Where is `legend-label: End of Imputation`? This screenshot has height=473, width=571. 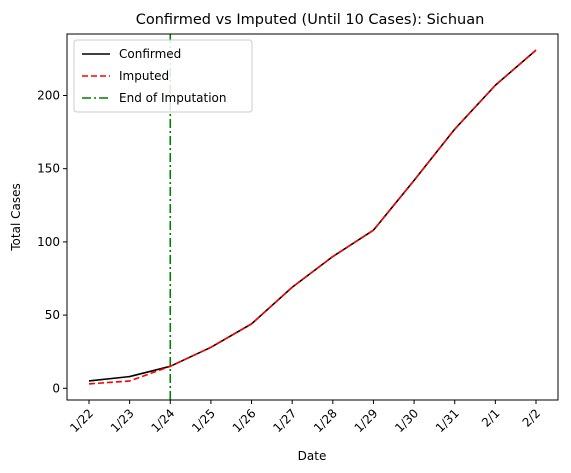 legend-label: End of Imputation is located at coordinates (173, 98).